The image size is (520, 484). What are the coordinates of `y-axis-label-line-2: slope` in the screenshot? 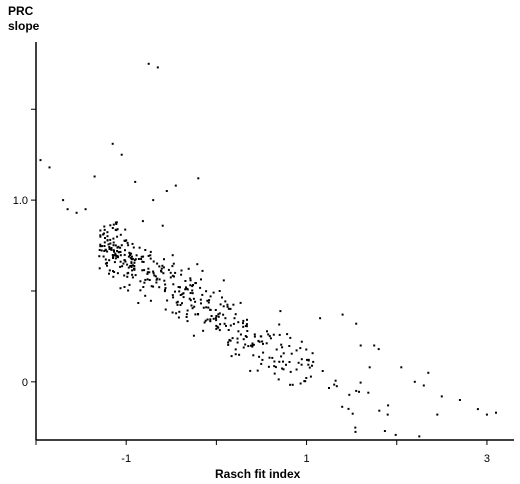 It's located at (24, 26).